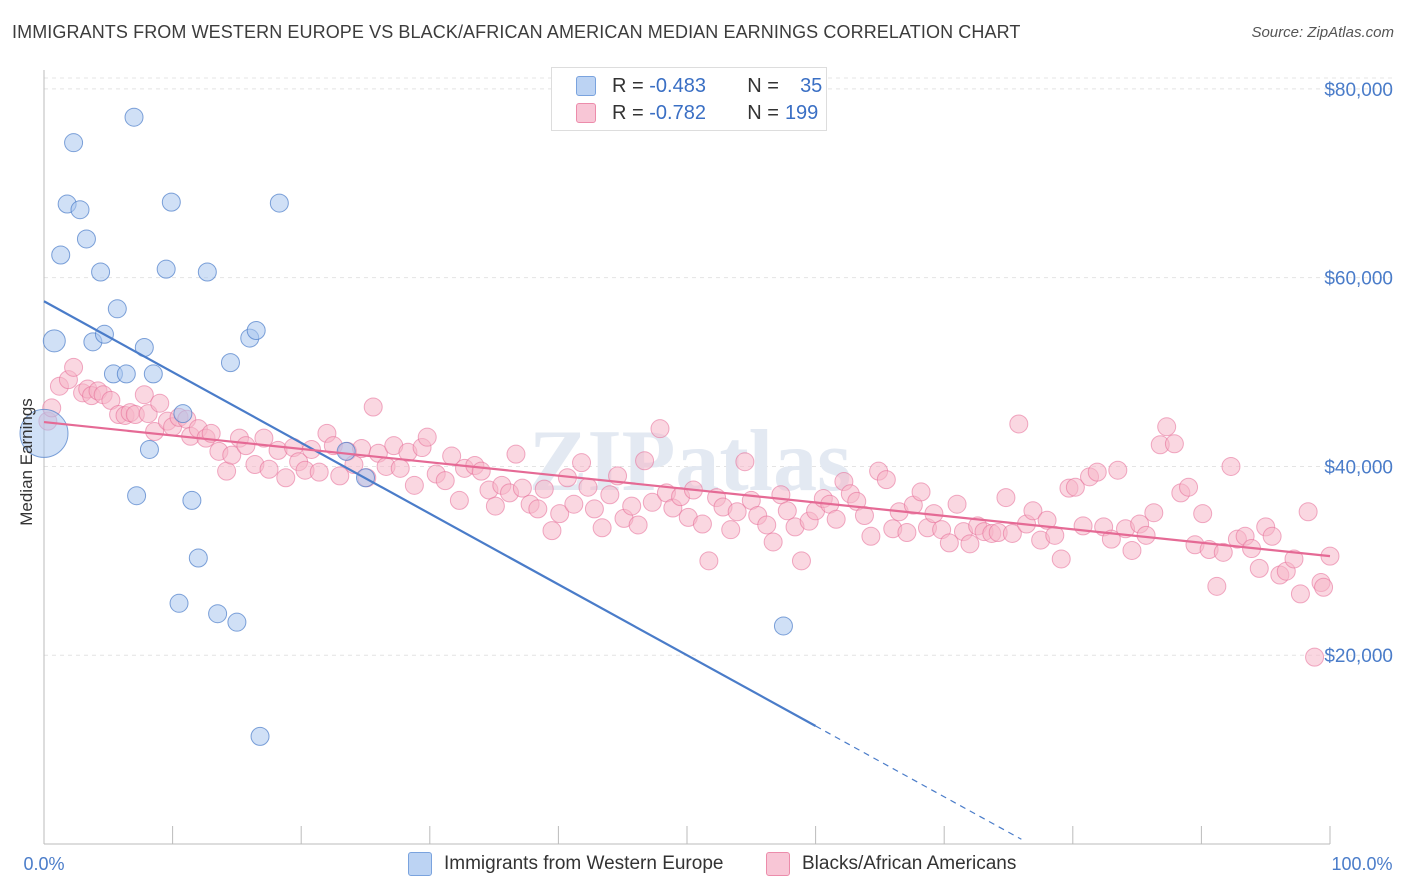  I want to click on bottom-legend-swatch-pink, so click(778, 864).